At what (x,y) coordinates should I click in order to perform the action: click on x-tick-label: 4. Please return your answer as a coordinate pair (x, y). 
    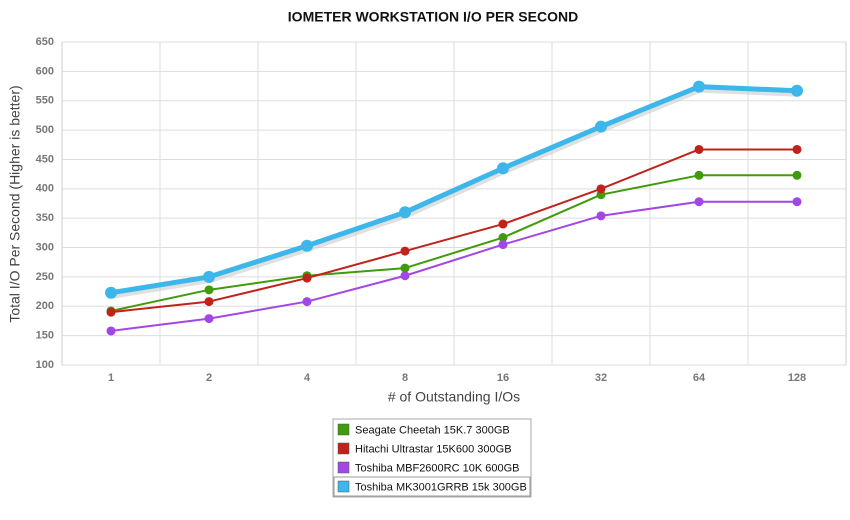
    Looking at the image, I should click on (307, 378).